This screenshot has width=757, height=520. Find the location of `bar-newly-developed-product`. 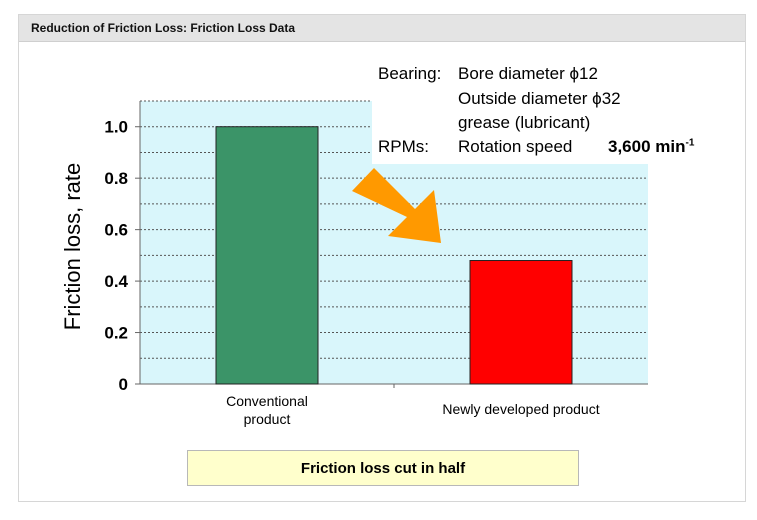

bar-newly-developed-product is located at coordinates (521, 322).